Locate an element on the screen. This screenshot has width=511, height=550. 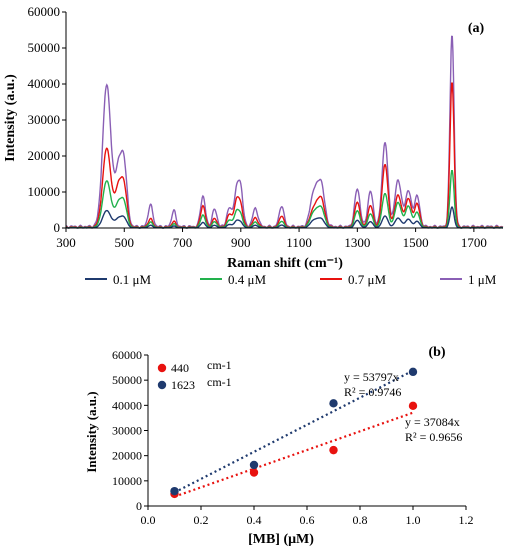
spectra-x-tick-label: 1300 is located at coordinates (357, 242).